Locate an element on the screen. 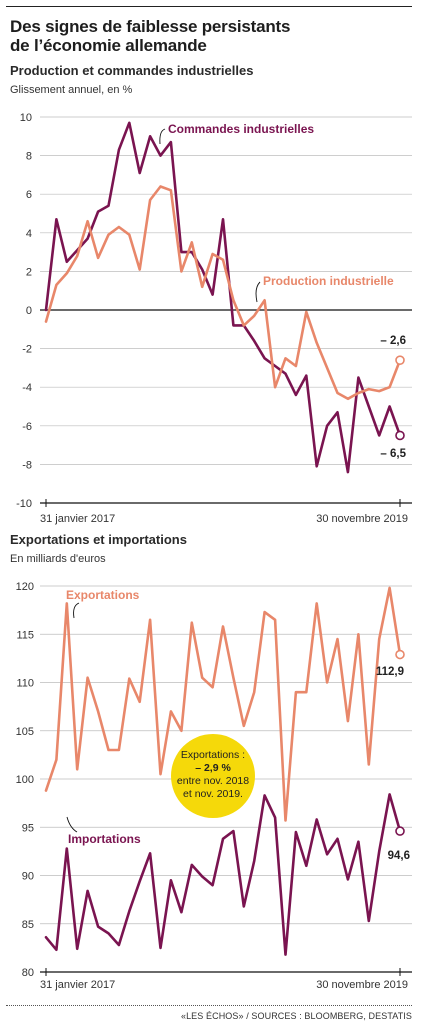  leader-production is located at coordinates (258, 292).